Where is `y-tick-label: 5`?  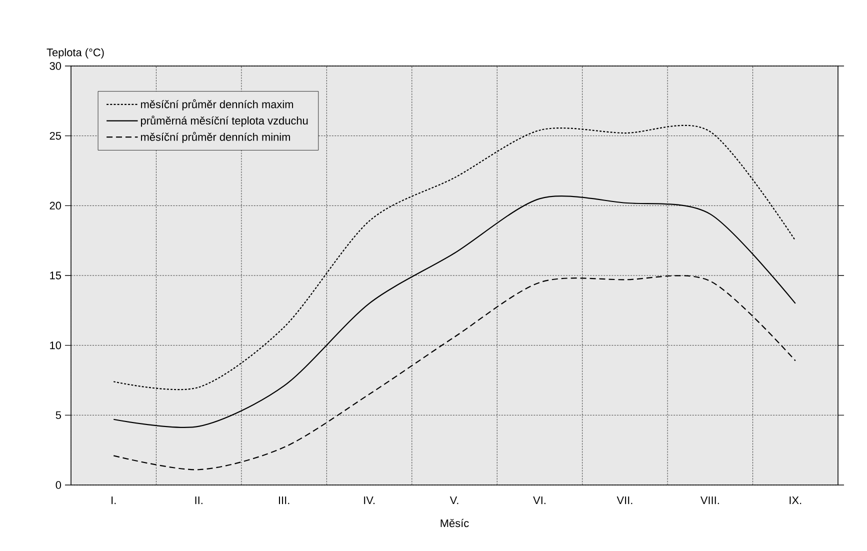
y-tick-label: 5 is located at coordinates (59, 415).